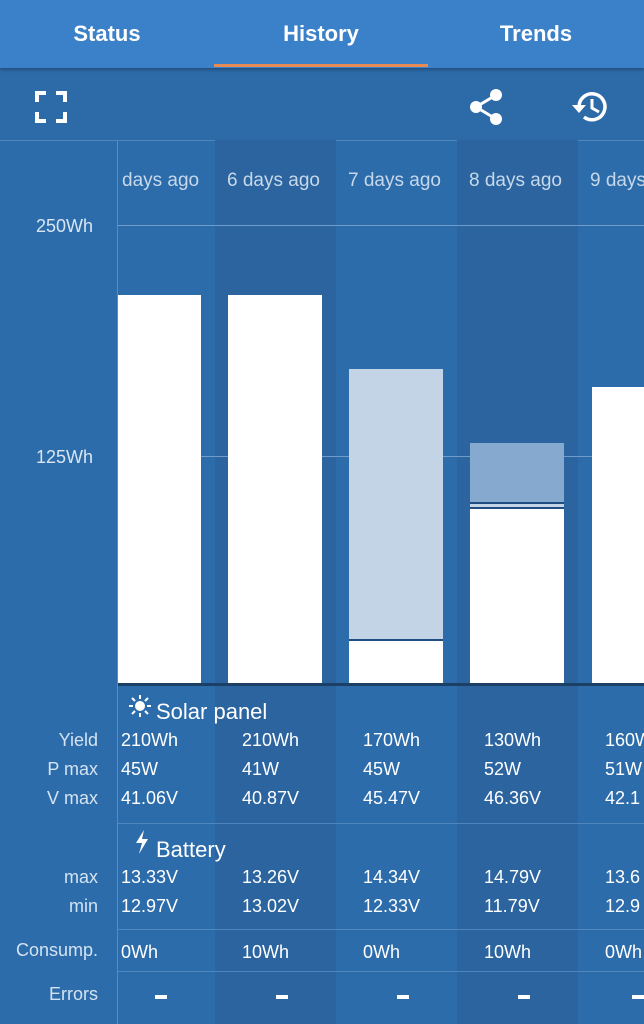 This screenshot has width=644, height=1024. I want to click on vmax-value: 42.1, so click(623, 798).